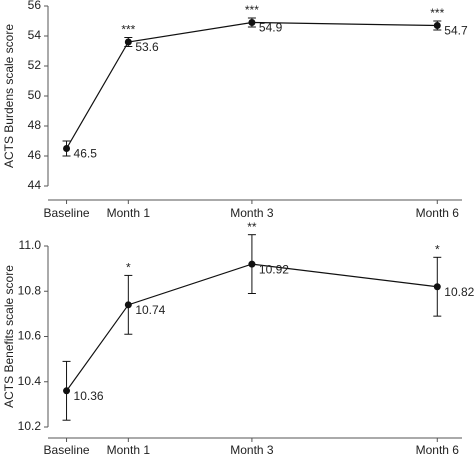  What do you see at coordinates (30, 290) in the screenshot?
I see `y-tick-label: 10.8` at bounding box center [30, 290].